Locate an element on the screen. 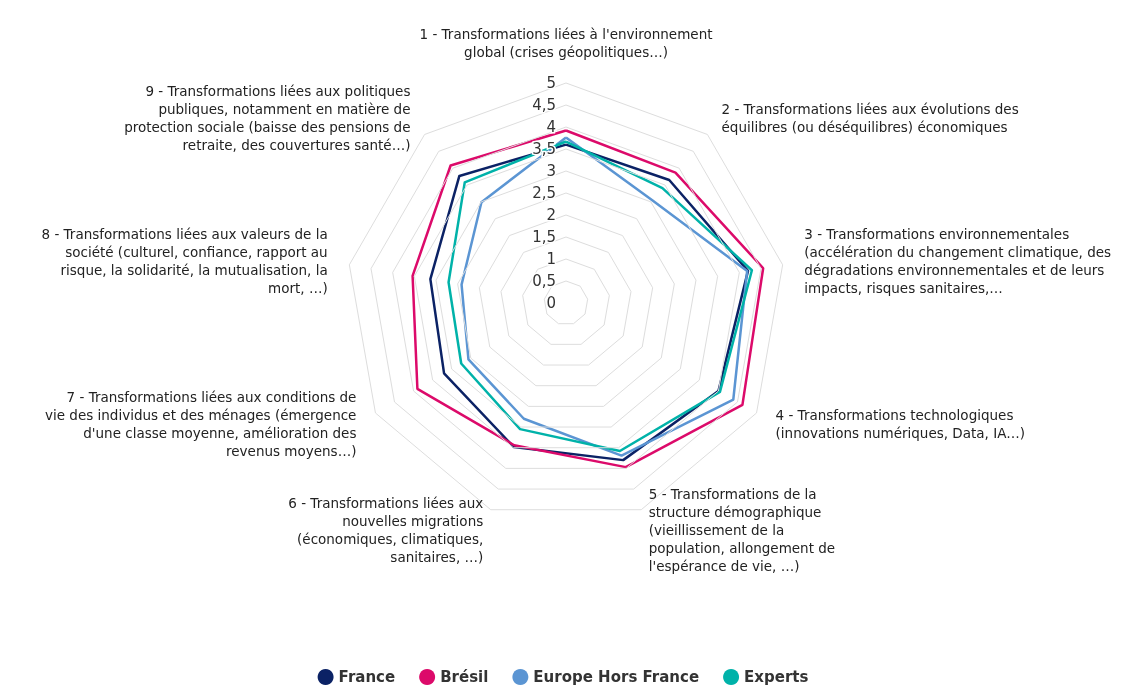 The image size is (1126, 692). y-tick-label: 3 is located at coordinates (551, 171).